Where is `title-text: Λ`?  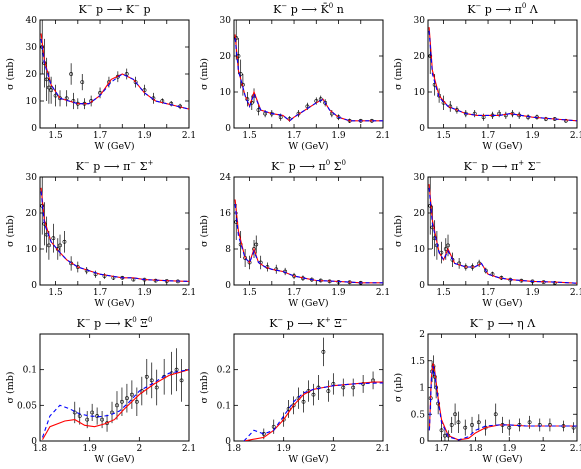 title-text: Λ is located at coordinates (532, 9).